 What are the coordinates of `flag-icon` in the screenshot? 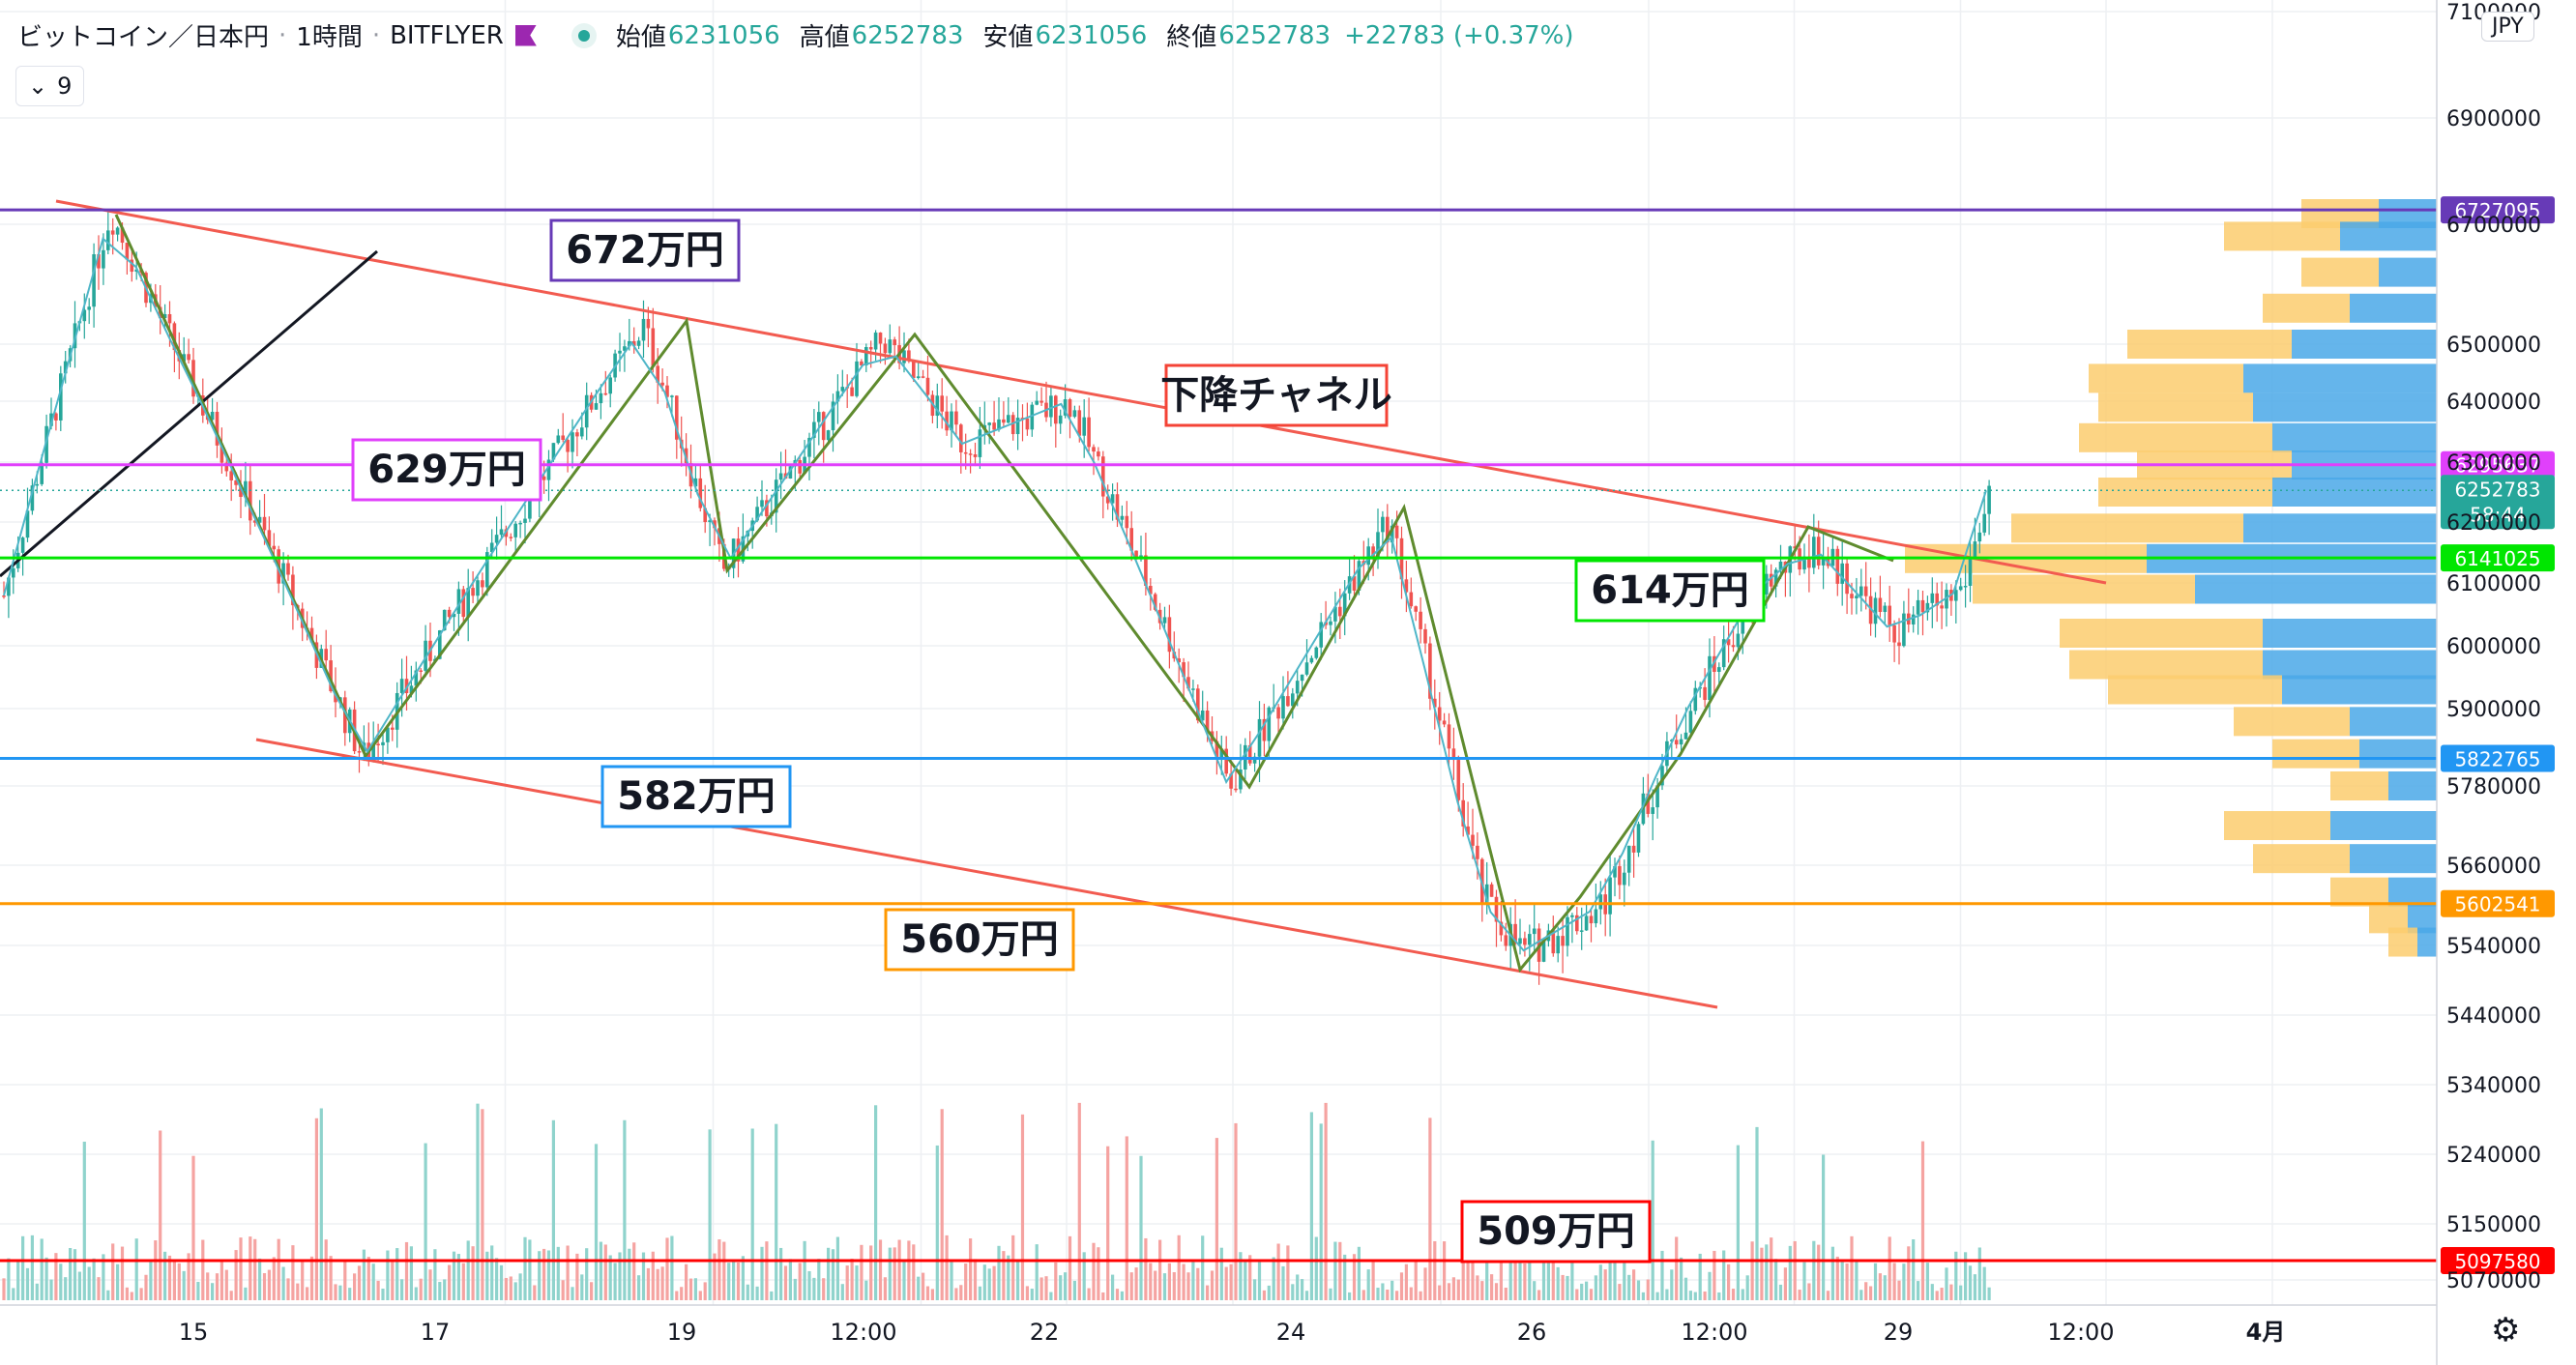 It's located at (525, 35).